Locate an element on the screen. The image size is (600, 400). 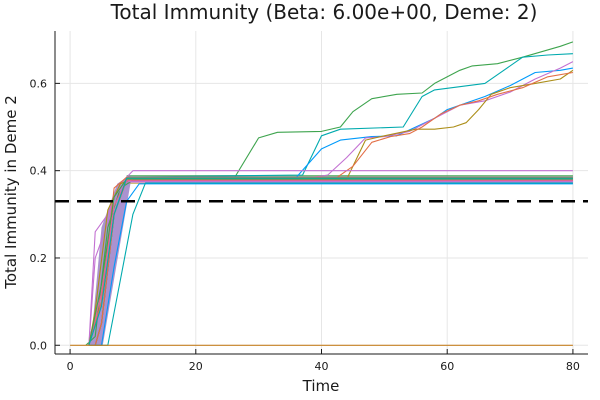
y-tick-label: 0.4 is located at coordinates (39, 171).